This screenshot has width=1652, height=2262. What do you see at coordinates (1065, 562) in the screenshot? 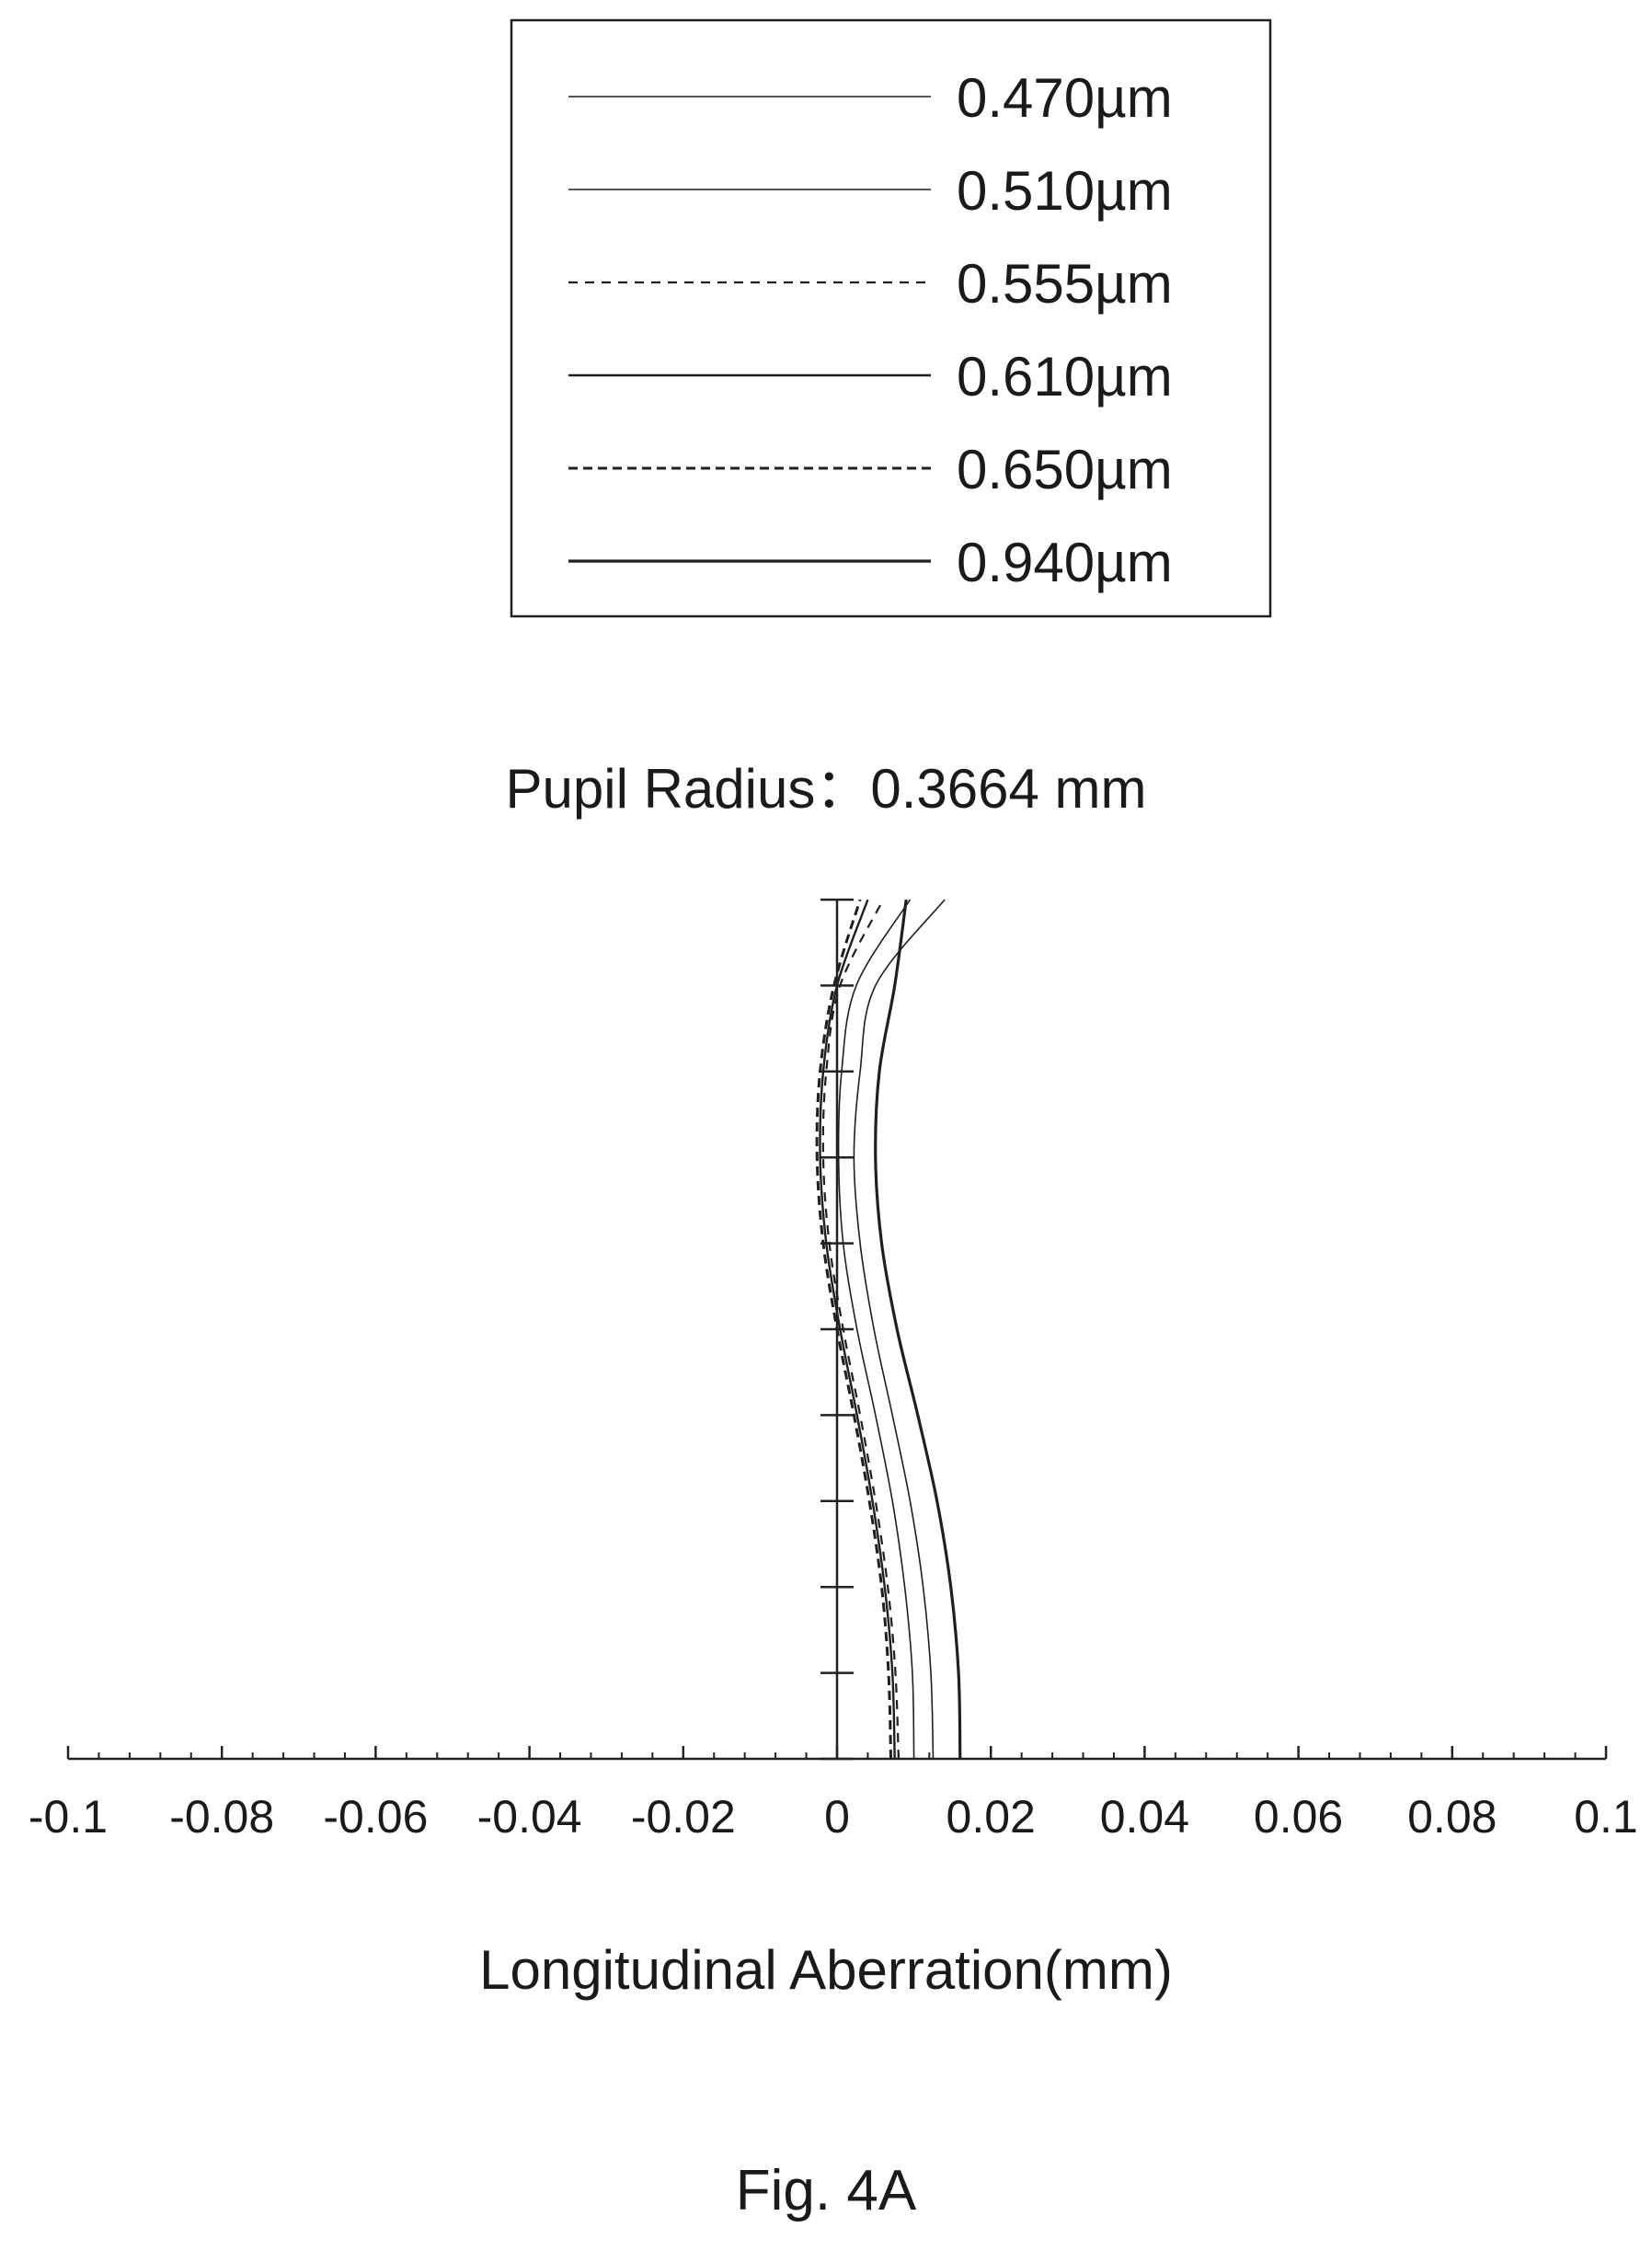
I see `legend-label-6: 0.940µm` at bounding box center [1065, 562].